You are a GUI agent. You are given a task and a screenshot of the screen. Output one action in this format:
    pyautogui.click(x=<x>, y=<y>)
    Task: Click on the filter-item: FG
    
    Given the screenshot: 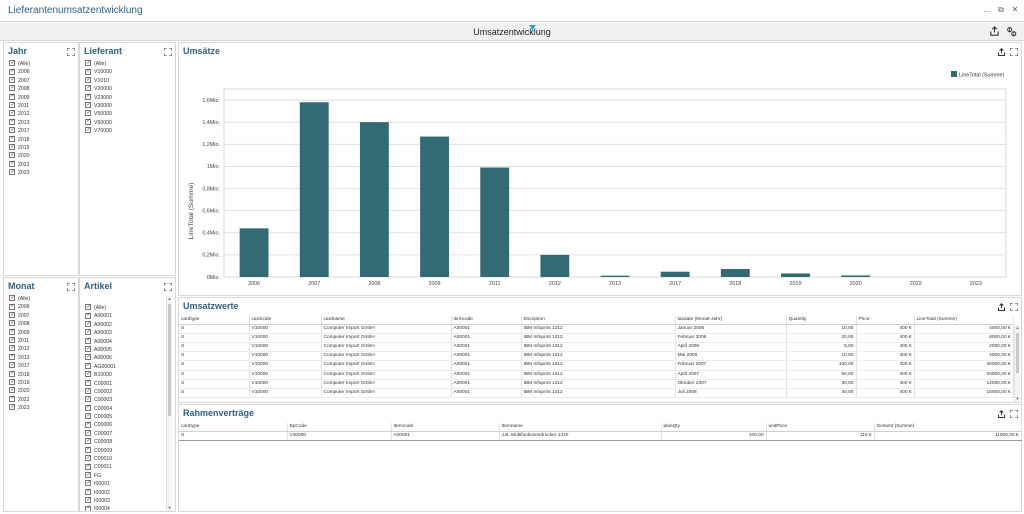 What is the action you would take?
    pyautogui.click(x=100, y=475)
    